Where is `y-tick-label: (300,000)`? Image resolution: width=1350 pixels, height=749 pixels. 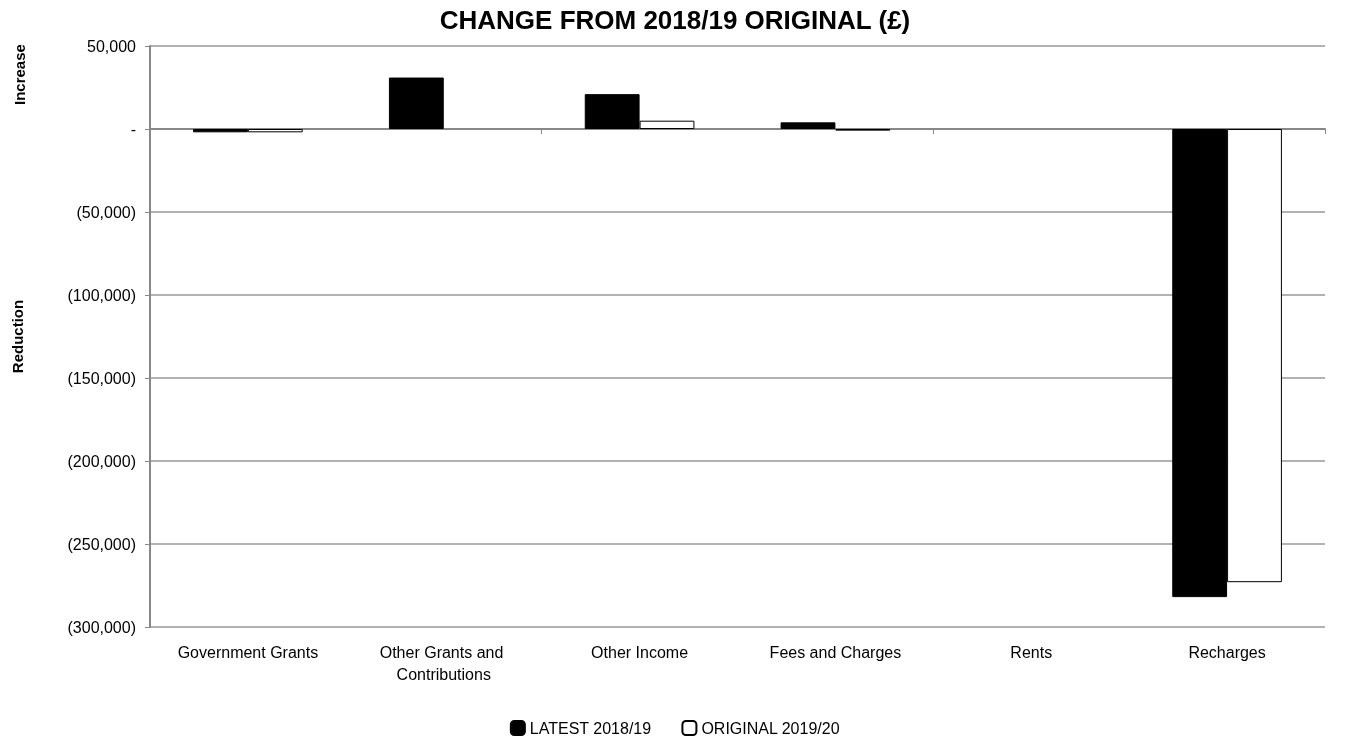
y-tick-label: (300,000) is located at coordinates (101, 627).